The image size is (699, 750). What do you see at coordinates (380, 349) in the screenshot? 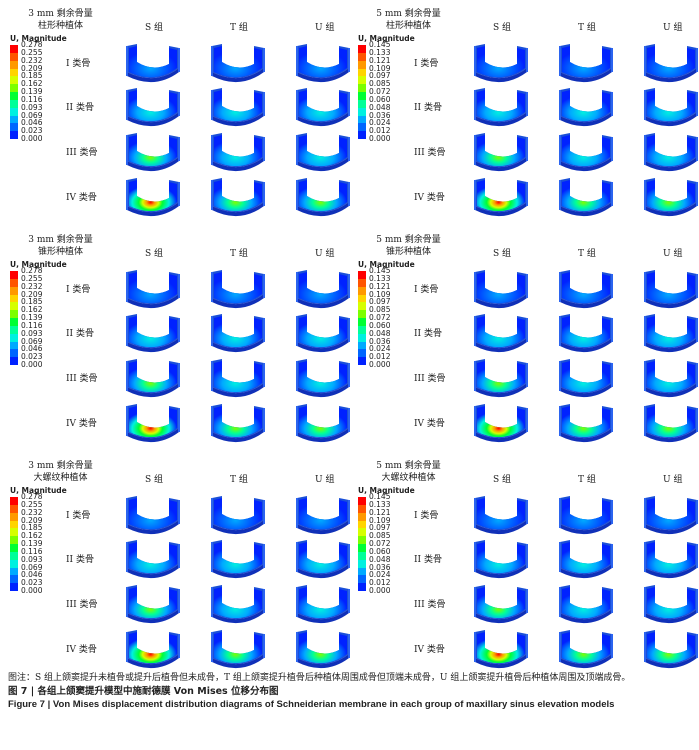
I see `legend-tick-label: 0.024` at bounding box center [380, 349].